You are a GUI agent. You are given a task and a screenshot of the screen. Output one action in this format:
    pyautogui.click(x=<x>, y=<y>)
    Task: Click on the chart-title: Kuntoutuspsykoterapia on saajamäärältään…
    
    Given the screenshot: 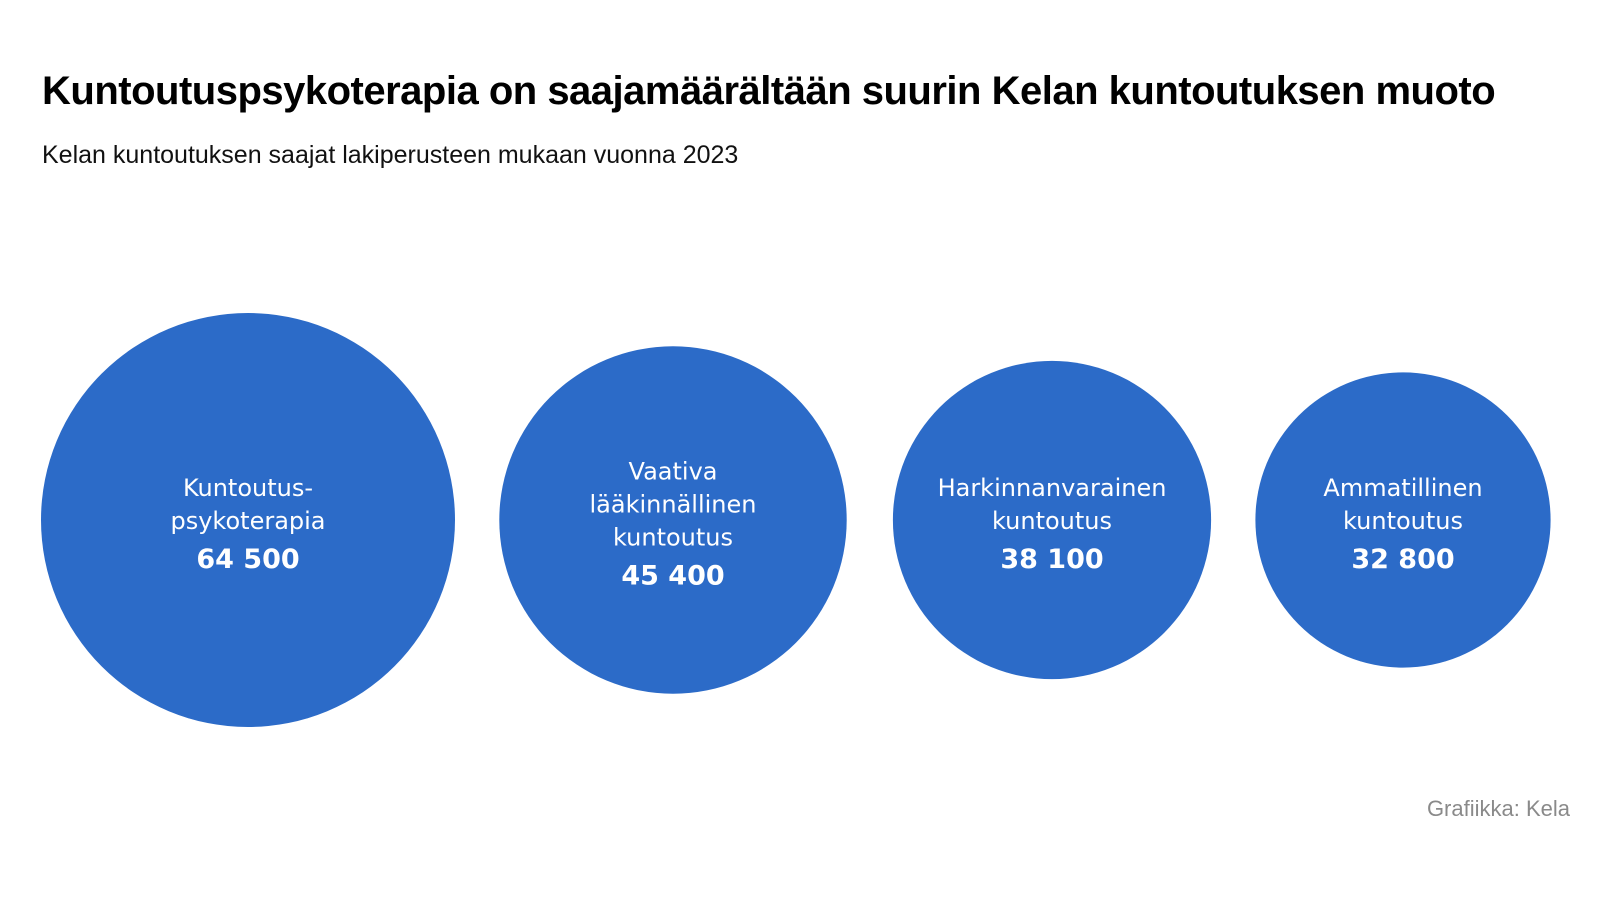 What is the action you would take?
    pyautogui.click(x=769, y=91)
    